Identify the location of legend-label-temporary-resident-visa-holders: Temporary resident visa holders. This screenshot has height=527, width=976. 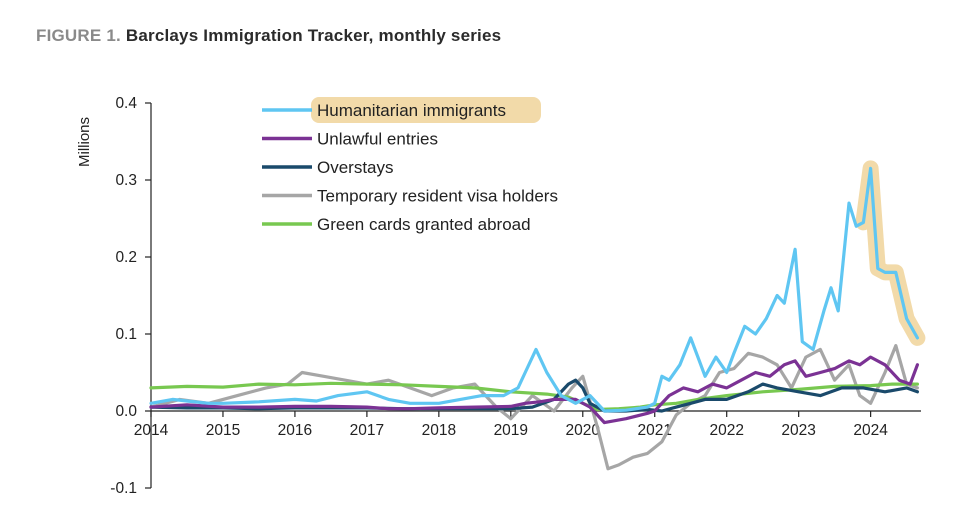
(437, 196).